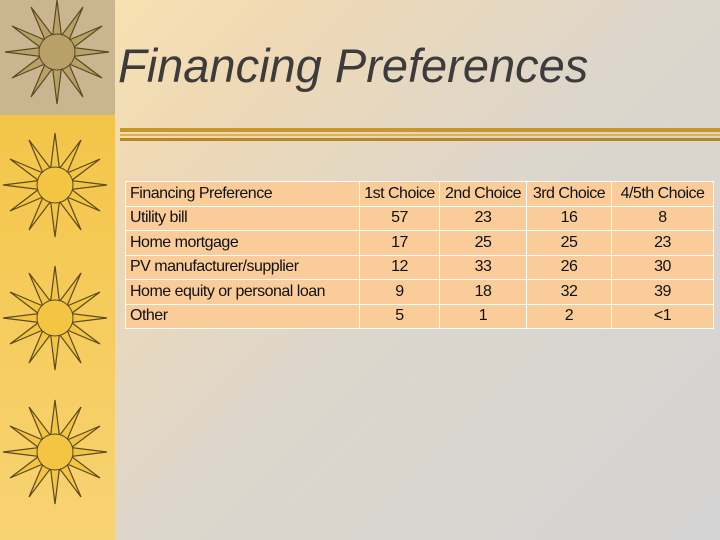 The image size is (720, 540). What do you see at coordinates (569, 218) in the screenshot?
I see `cell: 16` at bounding box center [569, 218].